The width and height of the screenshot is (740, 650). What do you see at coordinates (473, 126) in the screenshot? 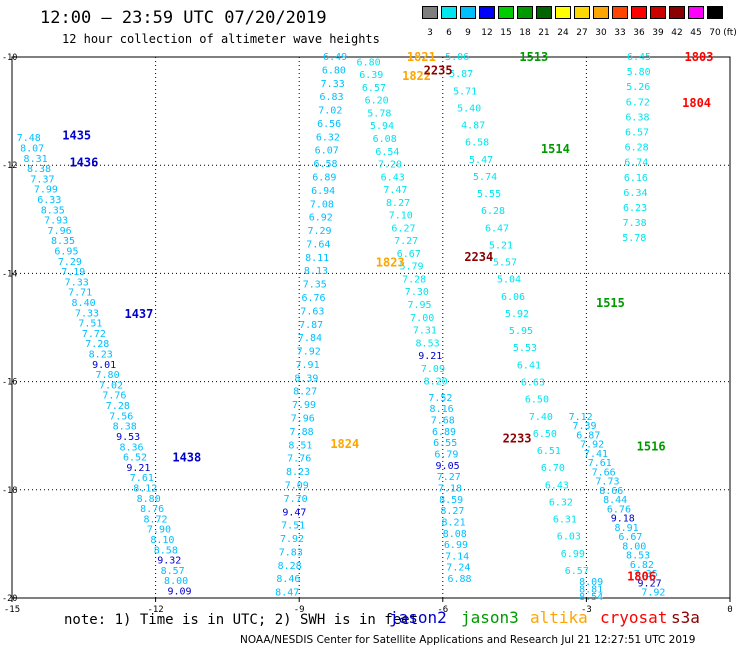
I see `wave-height-value: 4.87` at bounding box center [473, 126].